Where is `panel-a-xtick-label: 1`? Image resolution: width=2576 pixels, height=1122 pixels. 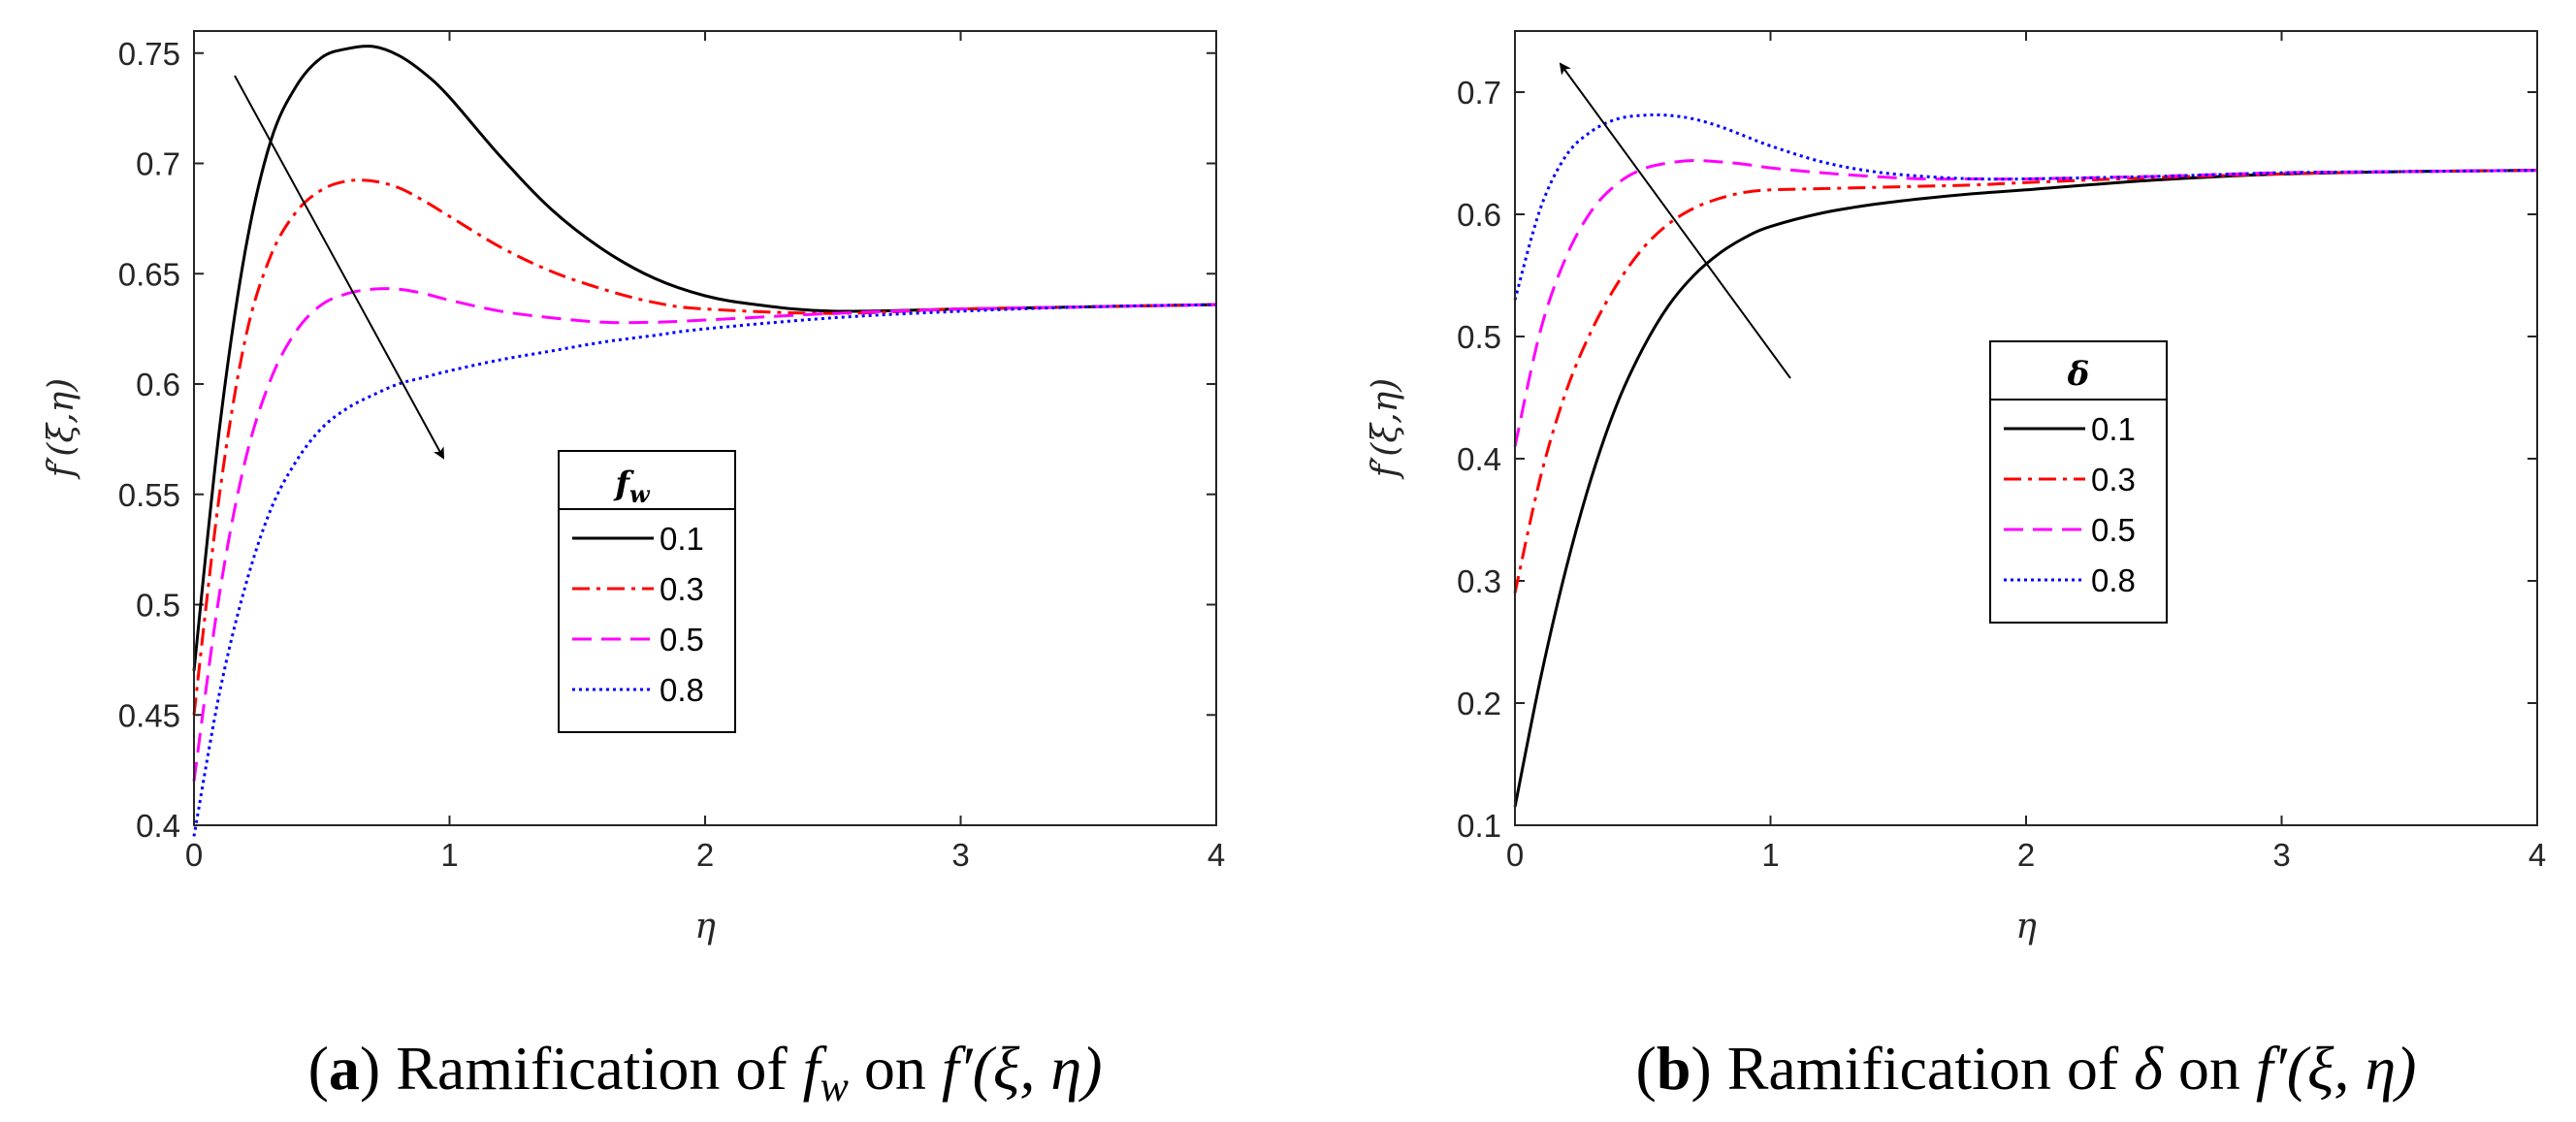 panel-a-xtick-label: 1 is located at coordinates (449, 855).